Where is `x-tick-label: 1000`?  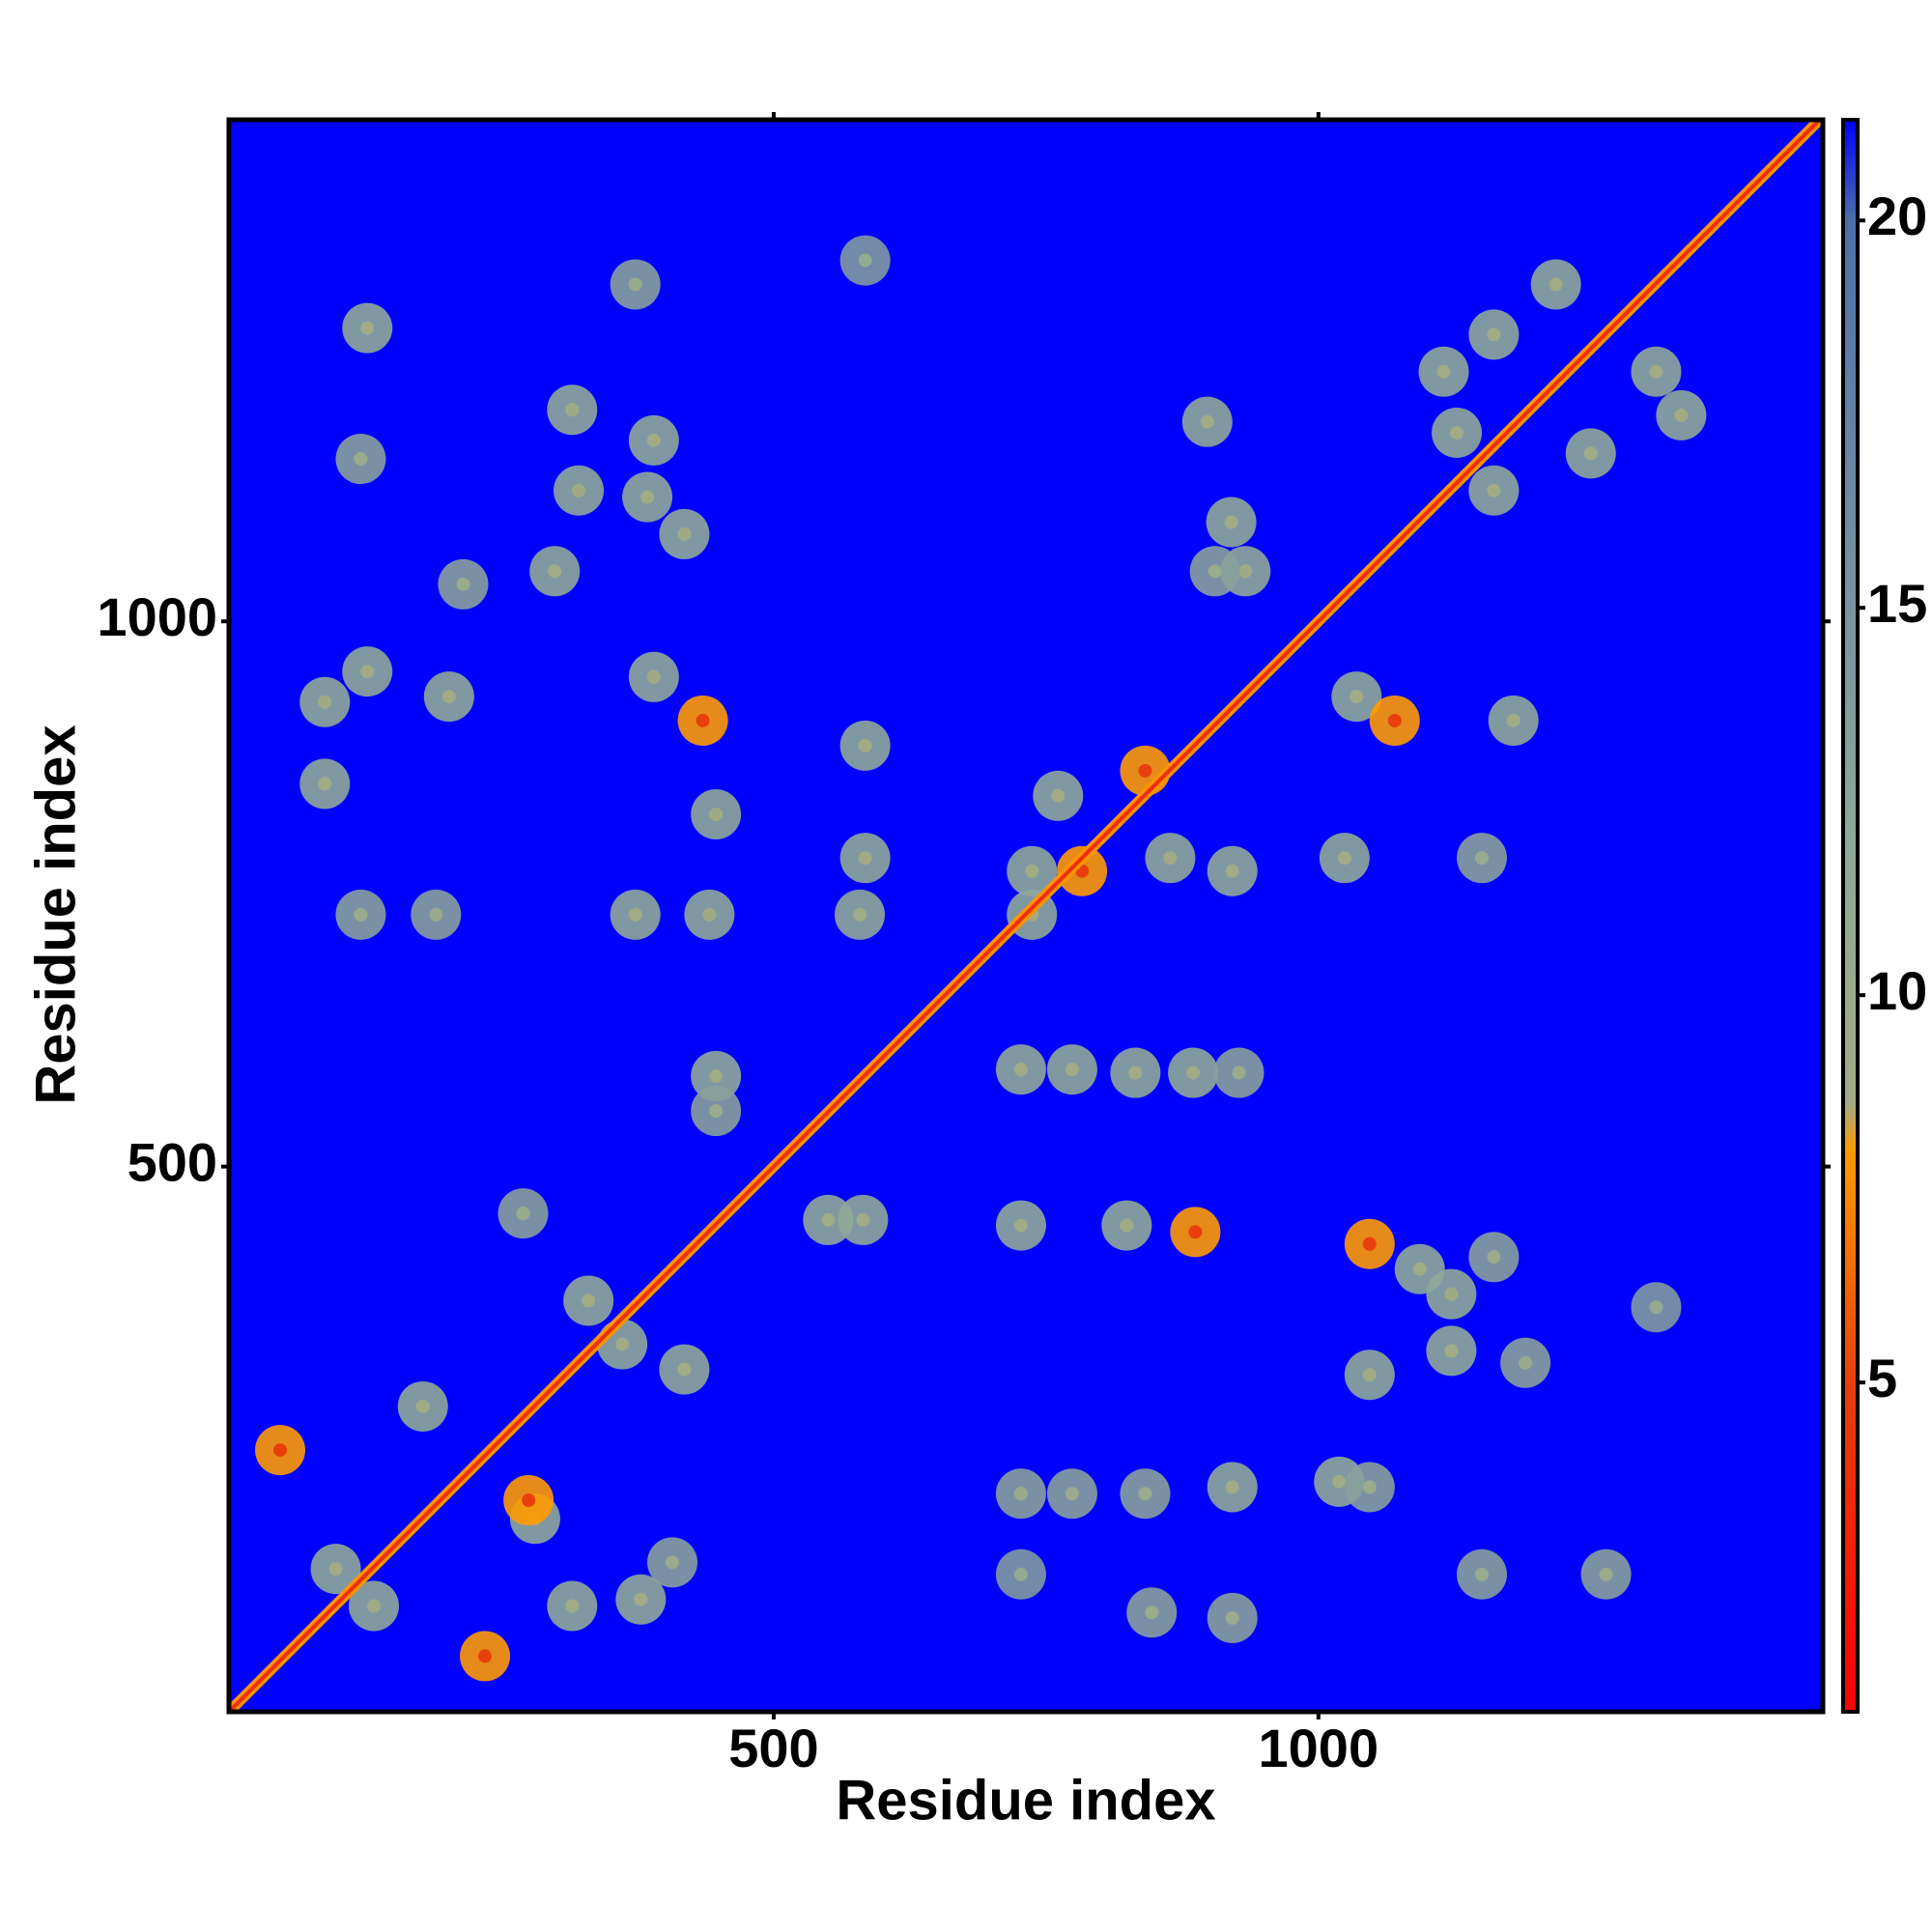 x-tick-label: 1000 is located at coordinates (1319, 1748).